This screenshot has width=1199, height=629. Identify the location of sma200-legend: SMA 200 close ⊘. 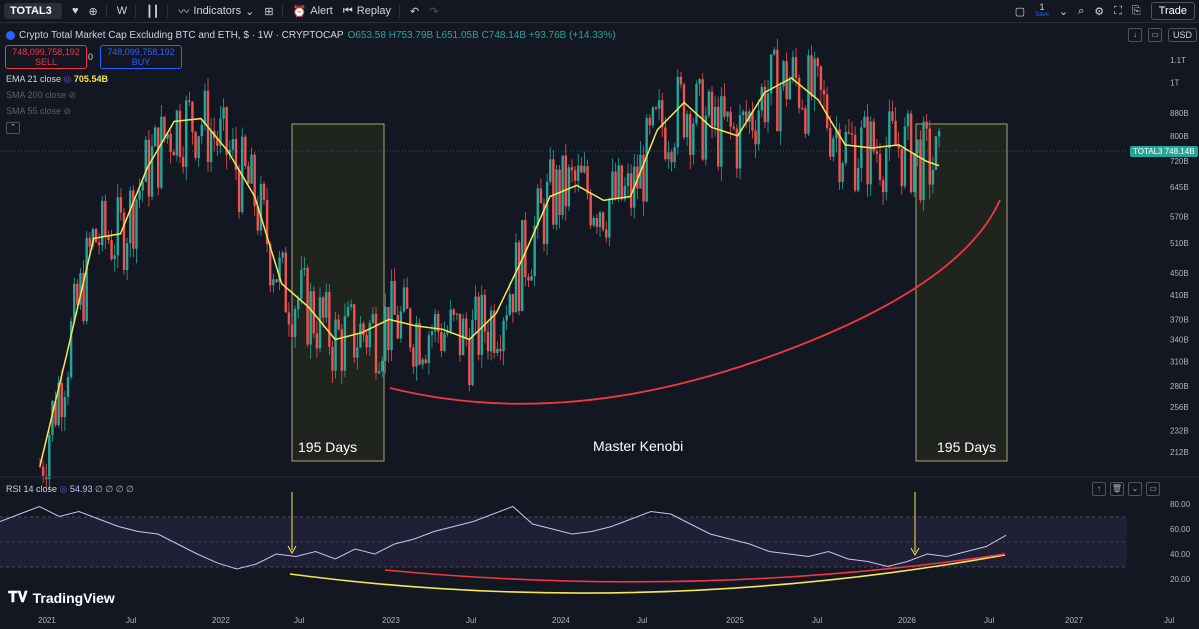
(41, 95).